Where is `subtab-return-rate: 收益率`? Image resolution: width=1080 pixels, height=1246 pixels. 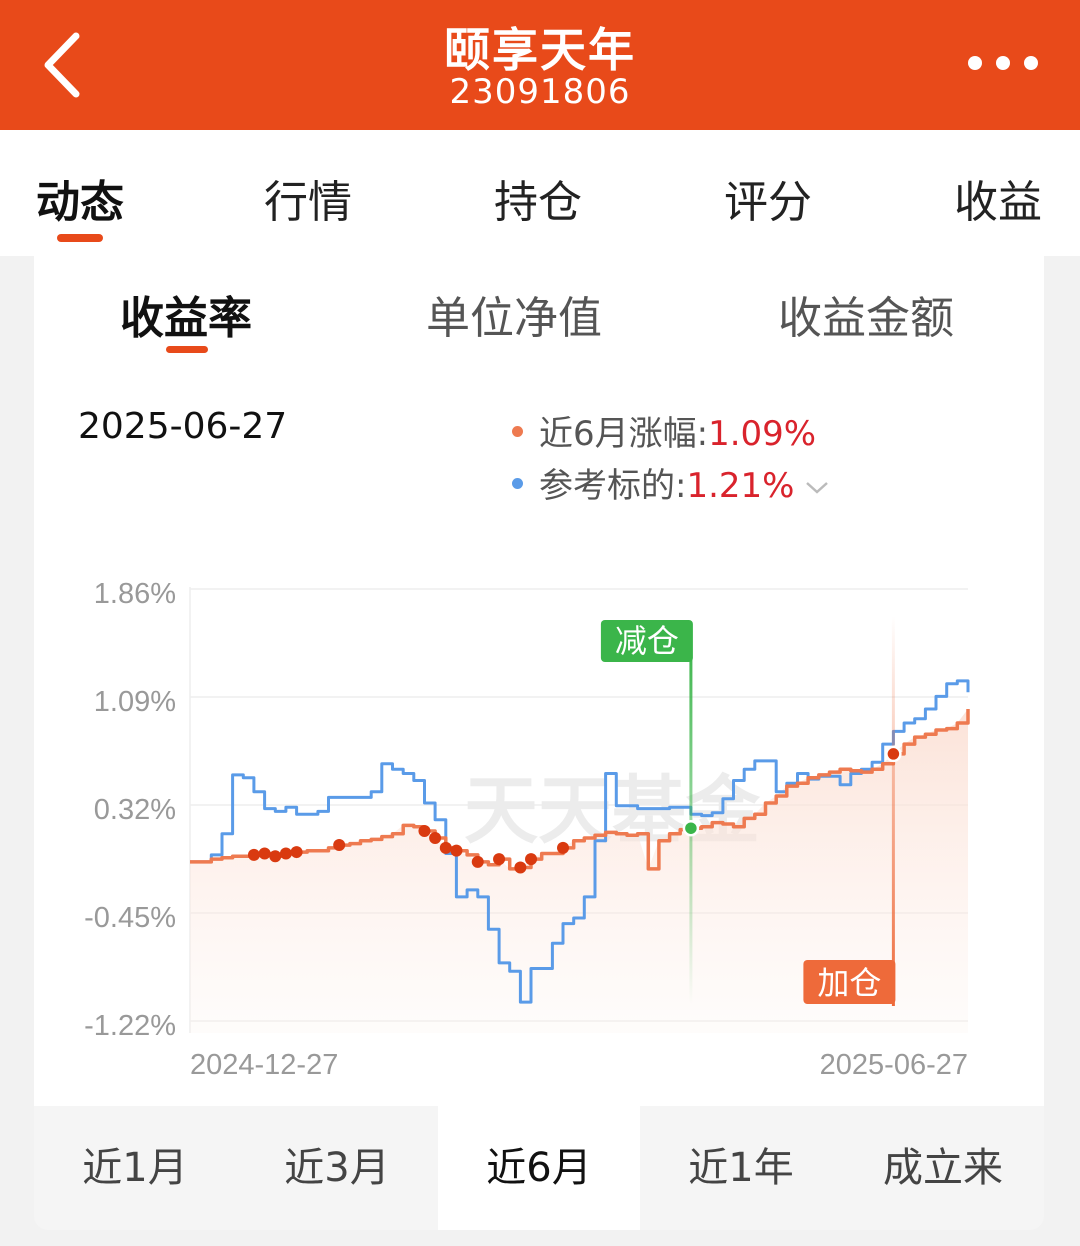
subtab-return-rate: 收益率 is located at coordinates (186, 318).